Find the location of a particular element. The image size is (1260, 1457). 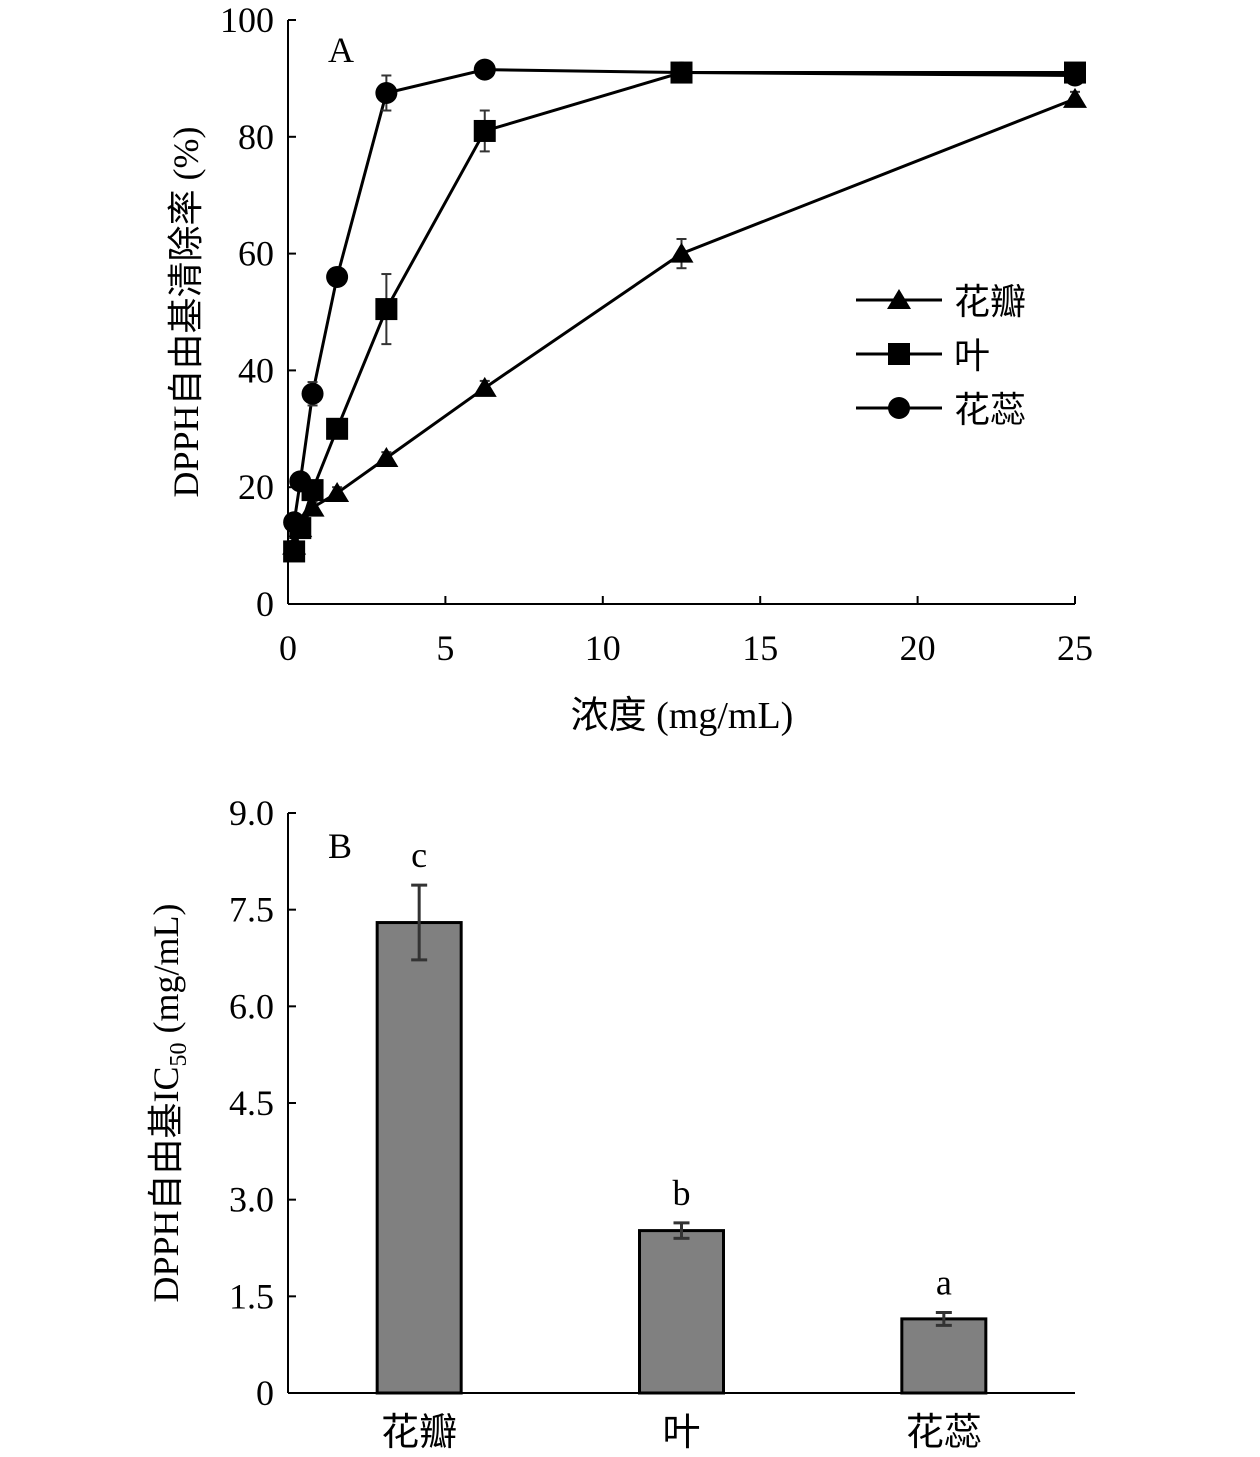

x-tick-label: 花蕊 is located at coordinates (944, 1433).